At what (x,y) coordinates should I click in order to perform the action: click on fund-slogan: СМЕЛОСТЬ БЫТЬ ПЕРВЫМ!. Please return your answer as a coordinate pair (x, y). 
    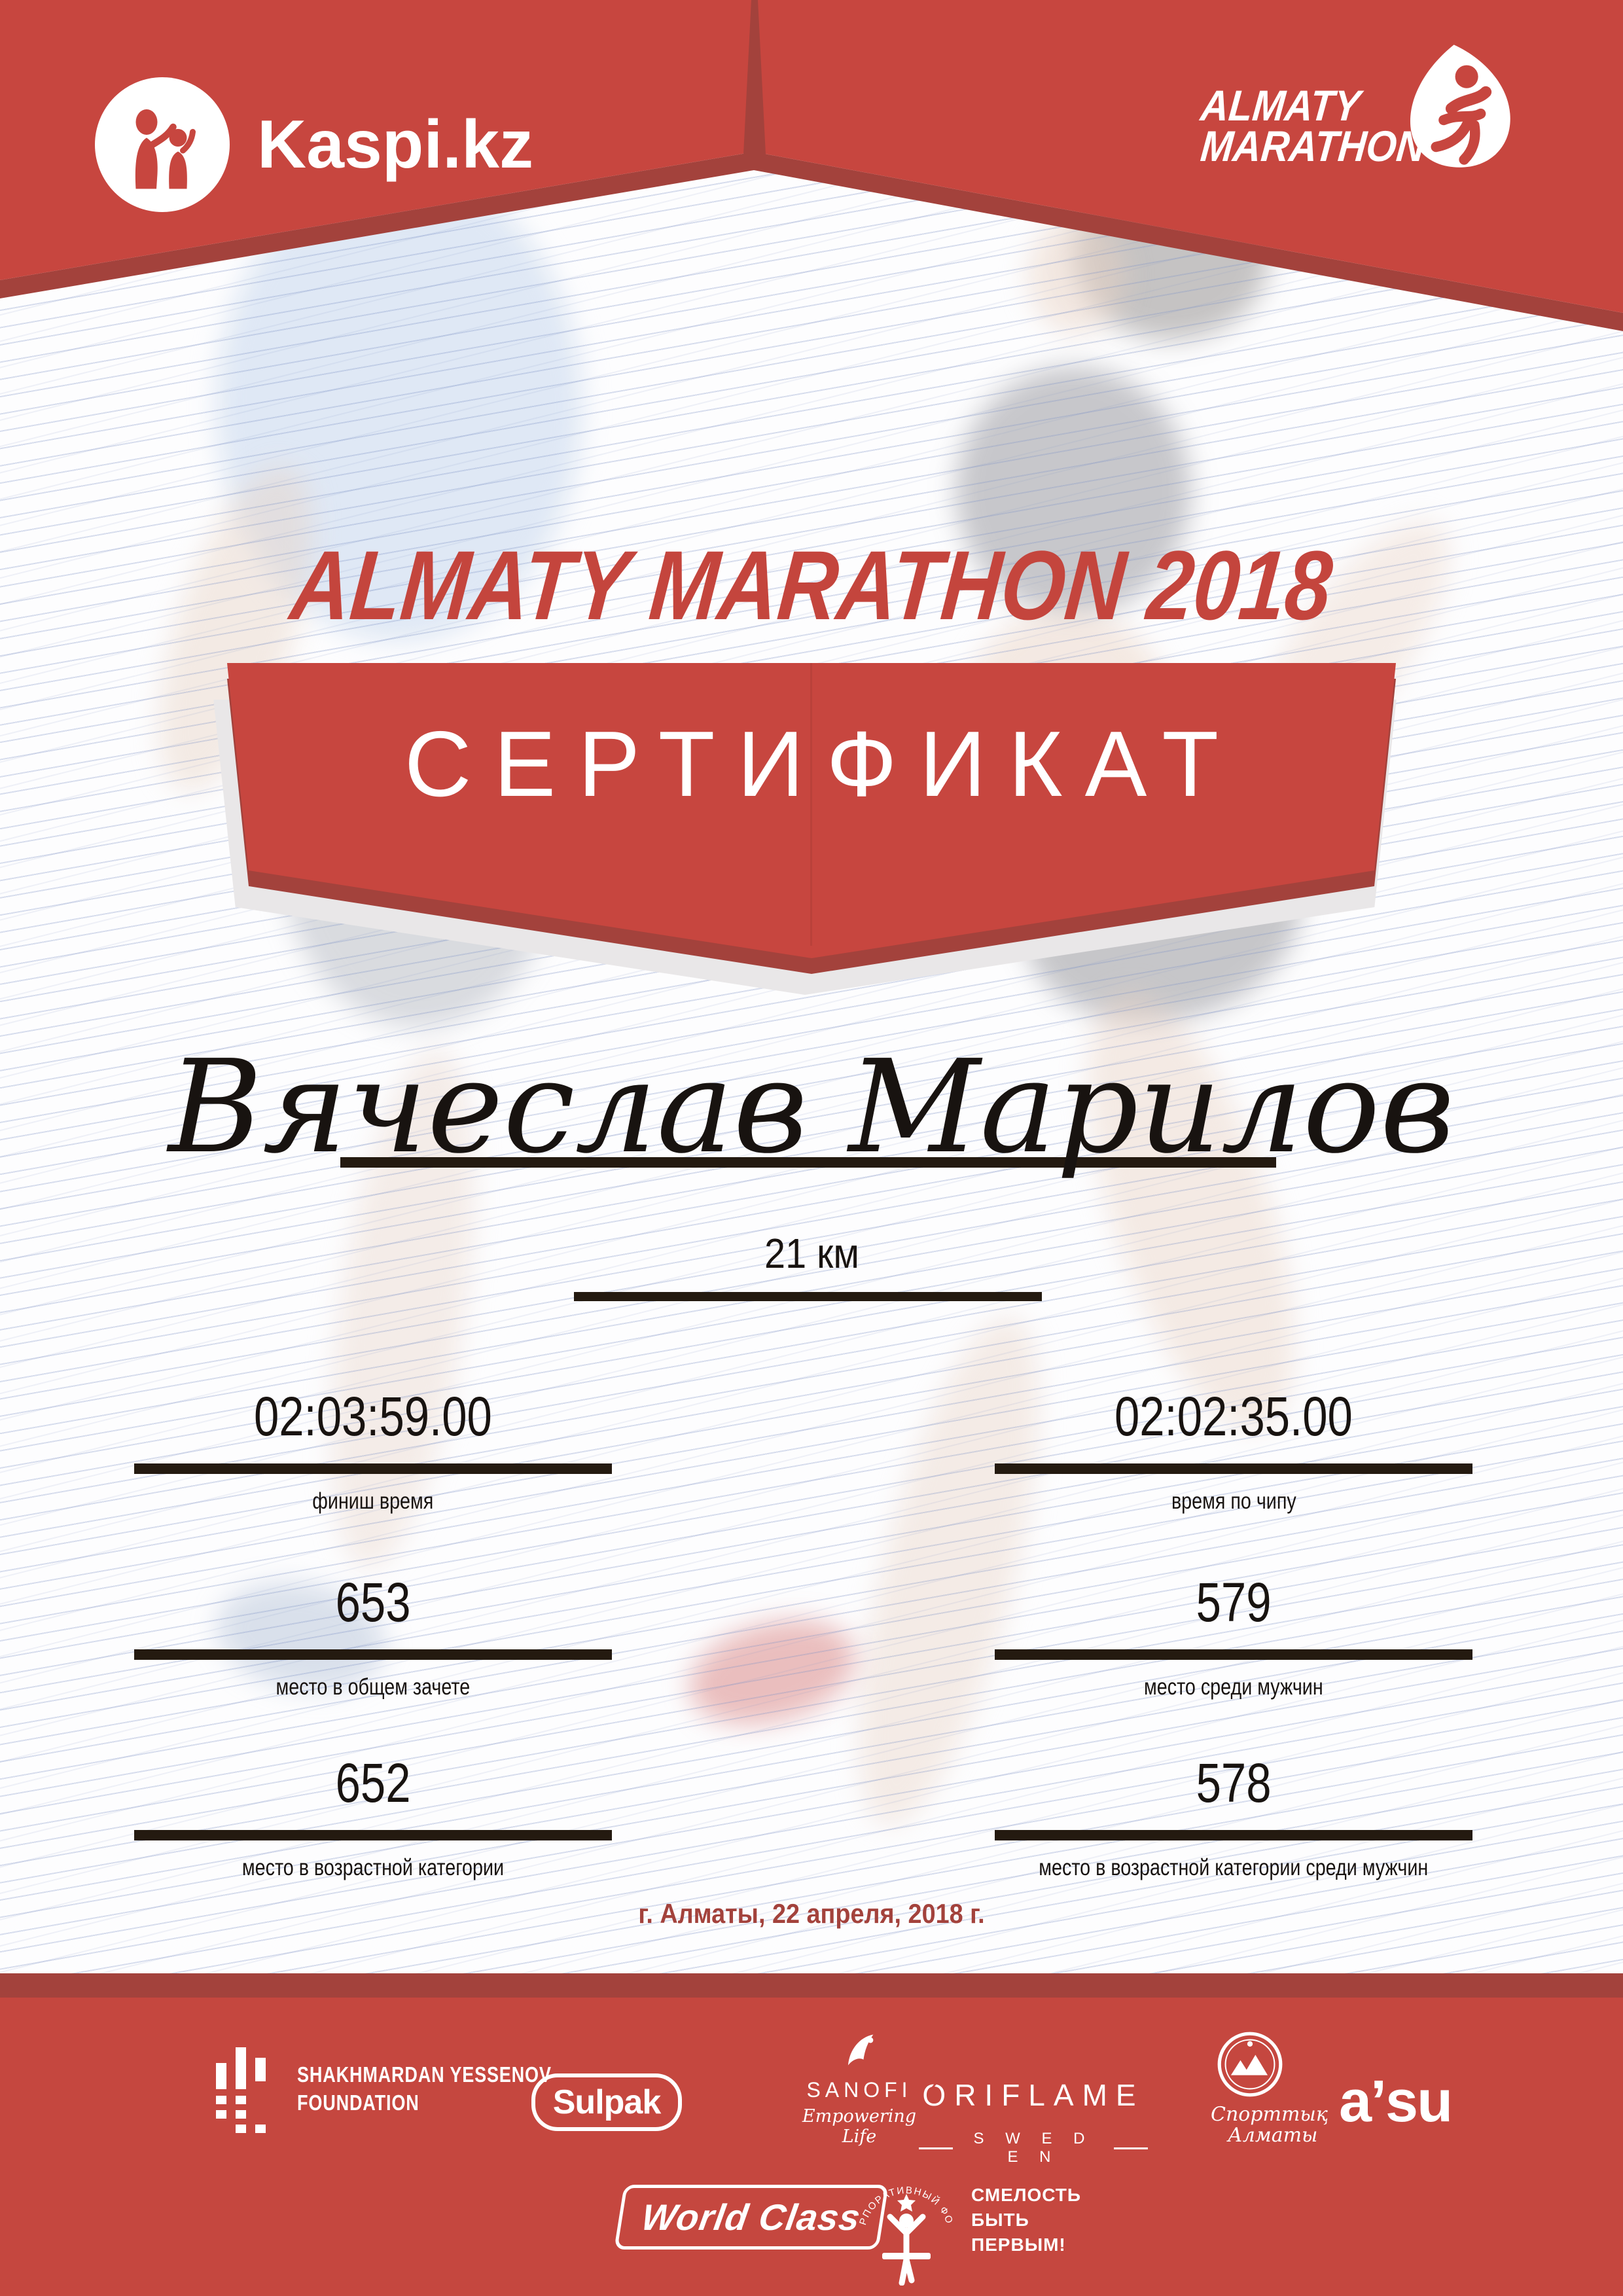
    Looking at the image, I should click on (1026, 2220).